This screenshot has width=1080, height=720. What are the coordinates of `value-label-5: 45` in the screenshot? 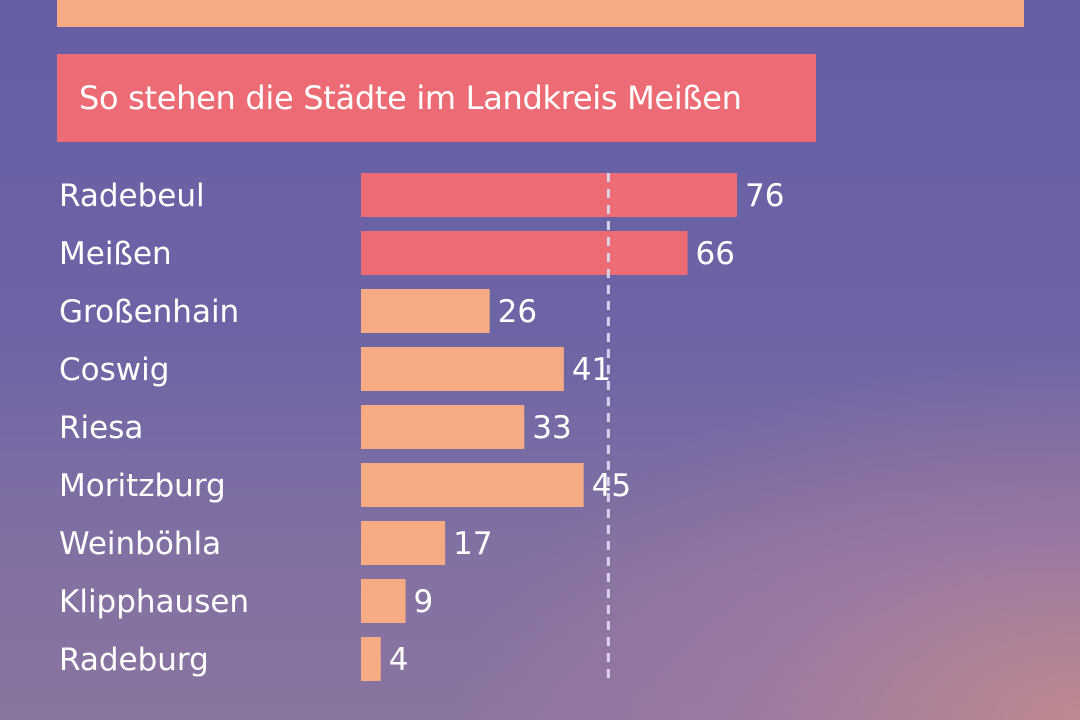 It's located at (611, 486).